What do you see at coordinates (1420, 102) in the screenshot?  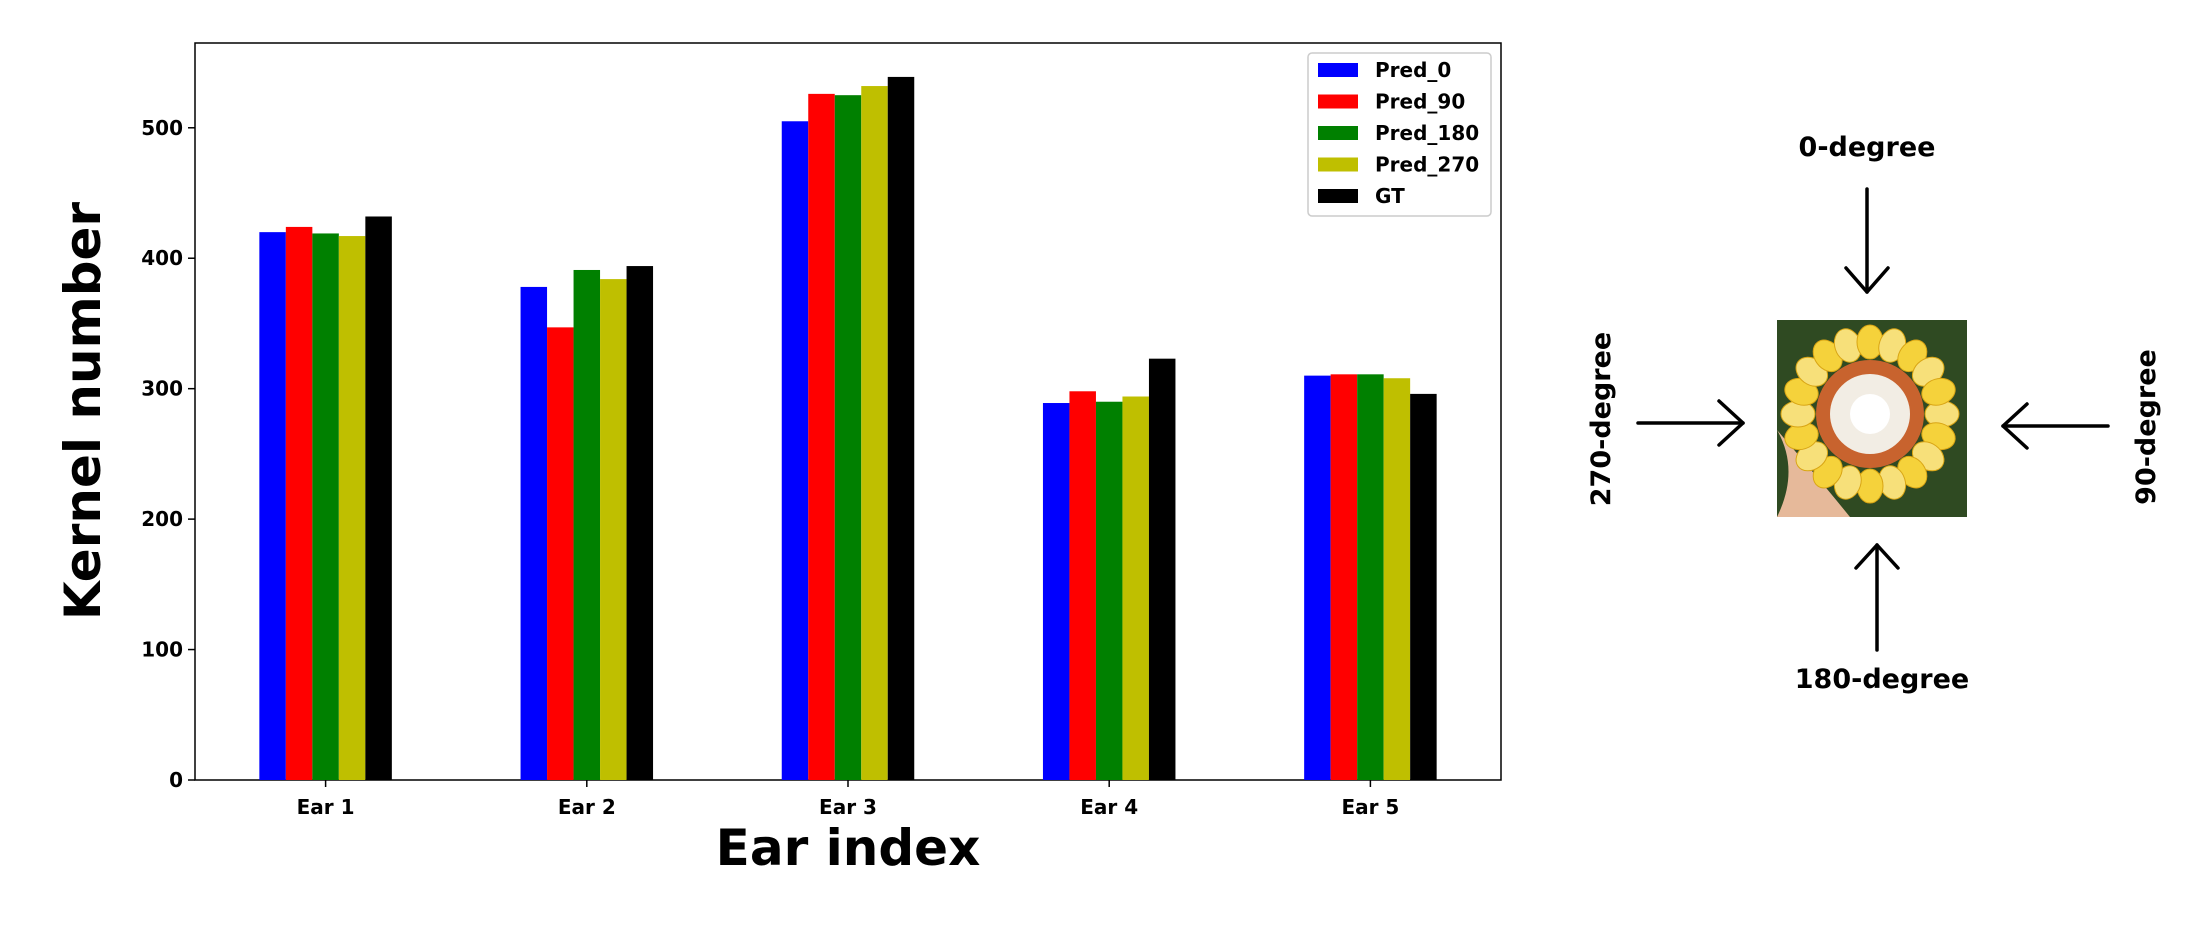 I see `legend-label: Pred_90` at bounding box center [1420, 102].